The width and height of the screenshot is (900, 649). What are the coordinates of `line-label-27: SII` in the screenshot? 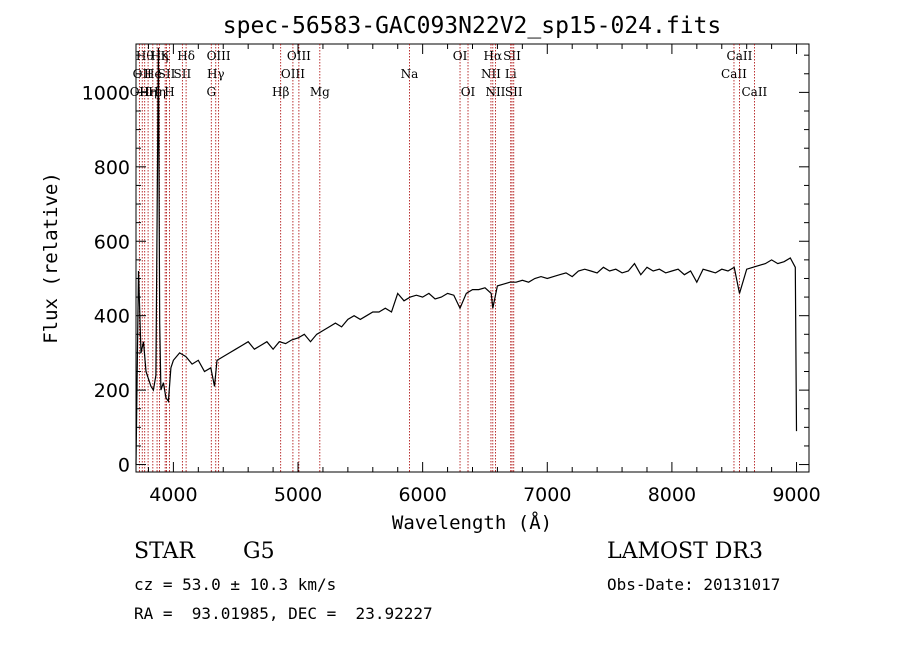 It's located at (514, 92).